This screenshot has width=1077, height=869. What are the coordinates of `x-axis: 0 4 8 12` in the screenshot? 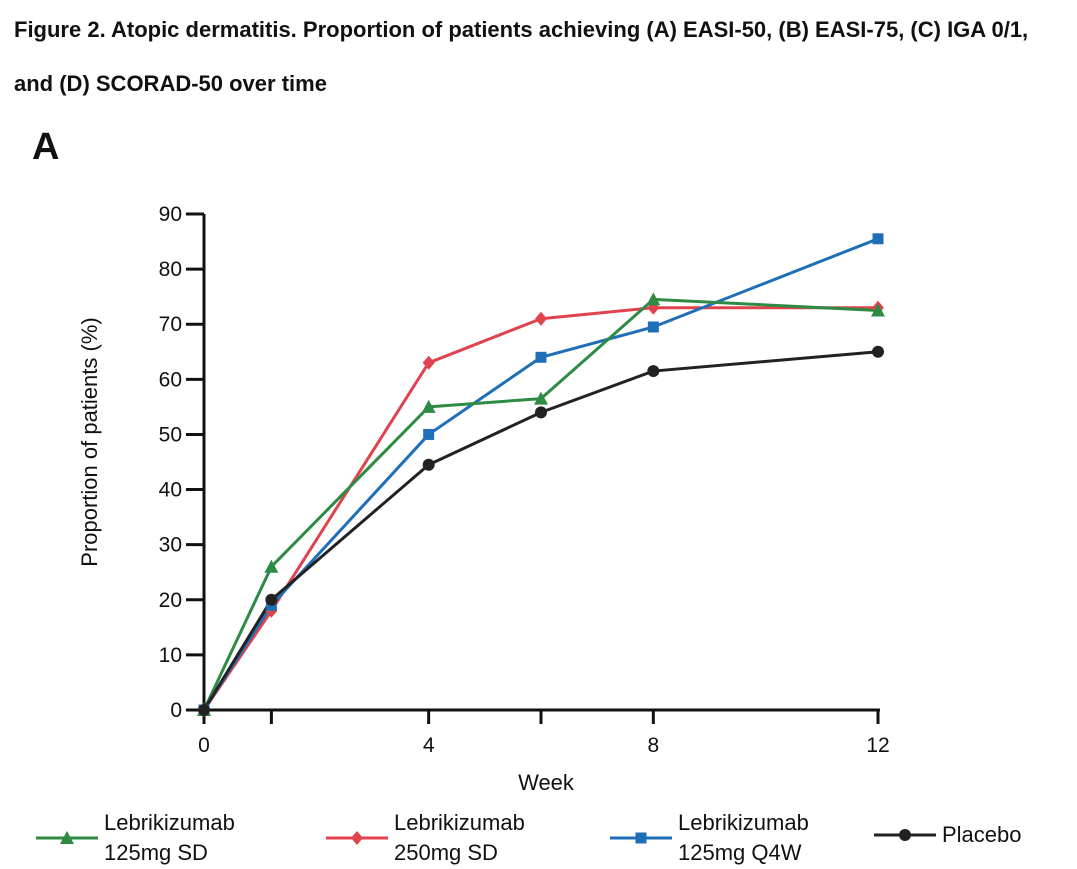 It's located at (544, 732).